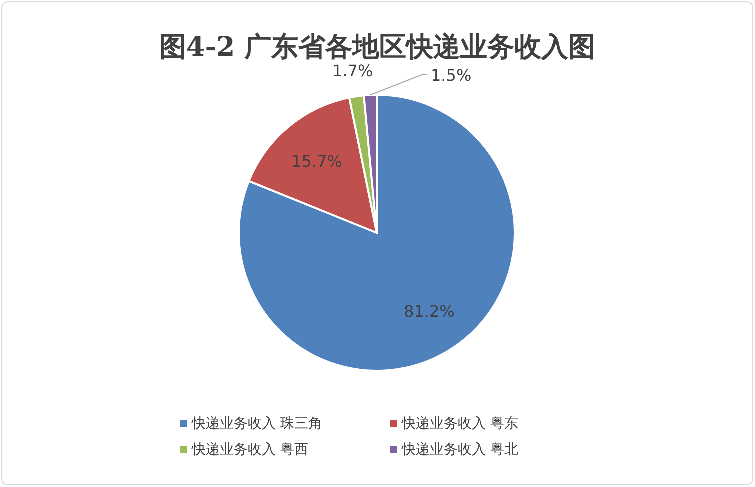 The image size is (755, 487). What do you see at coordinates (256, 424) in the screenshot?
I see `legend-label: 快递业务收入 珠三角` at bounding box center [256, 424].